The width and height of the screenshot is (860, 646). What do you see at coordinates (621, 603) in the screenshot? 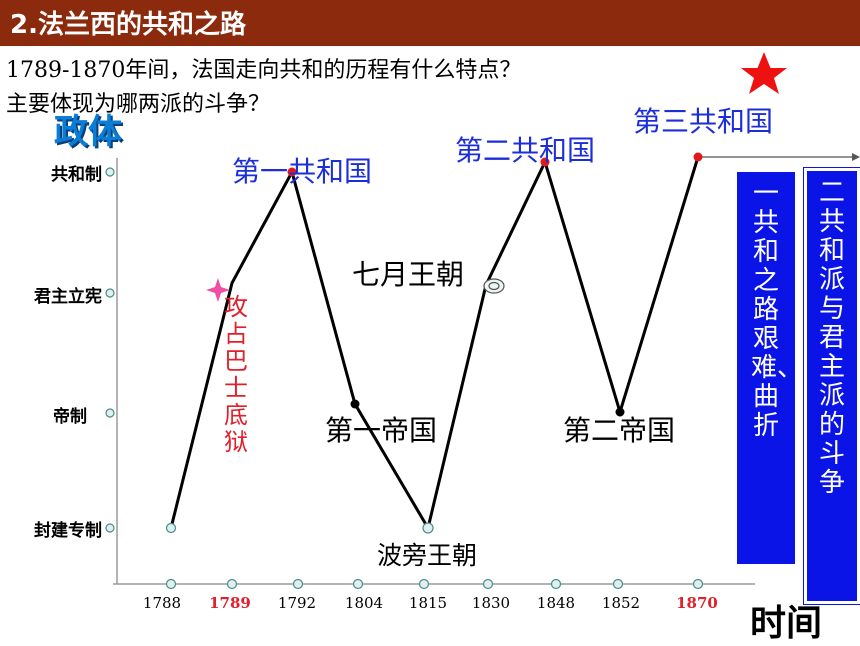
I see `x-tick-1852: 1852` at bounding box center [621, 603].